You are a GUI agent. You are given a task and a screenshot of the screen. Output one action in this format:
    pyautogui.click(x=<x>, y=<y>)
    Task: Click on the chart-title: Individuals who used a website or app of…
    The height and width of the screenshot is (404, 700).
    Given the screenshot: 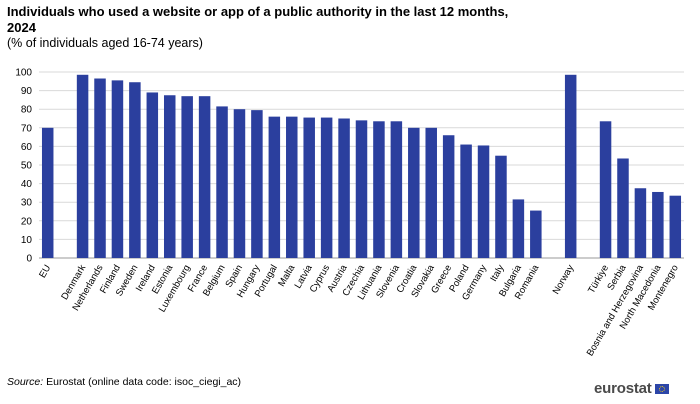 What is the action you would take?
    pyautogui.click(x=258, y=19)
    